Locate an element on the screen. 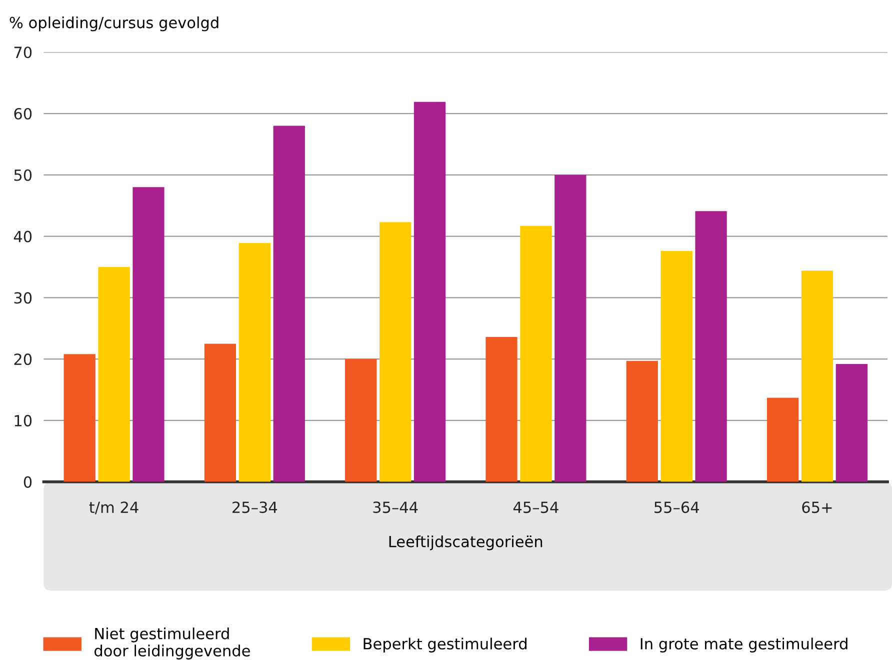 The image size is (892, 660). x-axis-title: Leeftijdscategorieën is located at coordinates (465, 542).